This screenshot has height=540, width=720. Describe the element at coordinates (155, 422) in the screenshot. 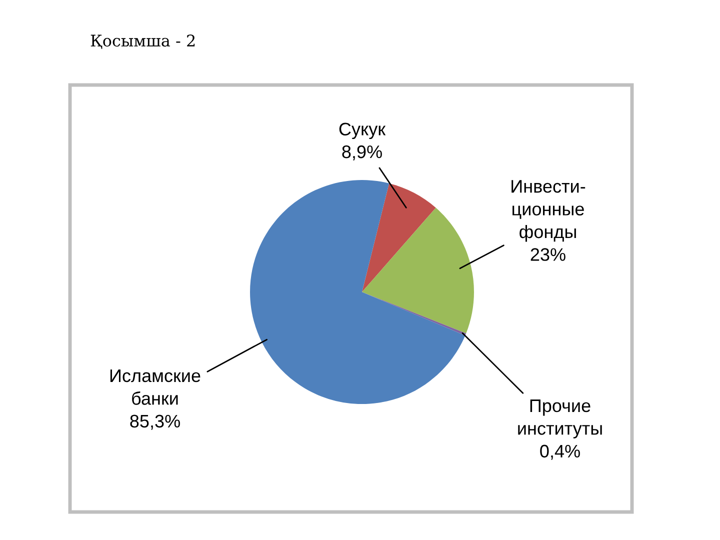

I see `data-label: 85,3%` at that location.